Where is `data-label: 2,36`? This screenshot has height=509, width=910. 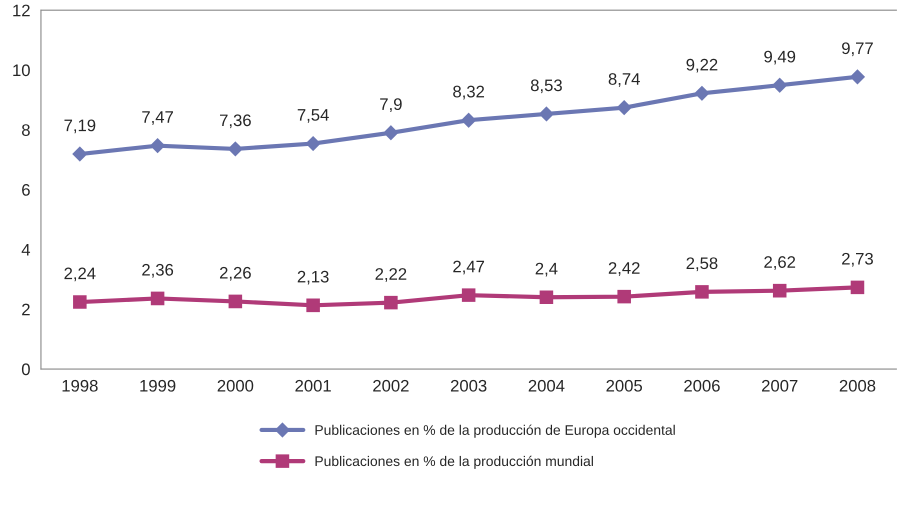
data-label: 2,36 is located at coordinates (158, 271).